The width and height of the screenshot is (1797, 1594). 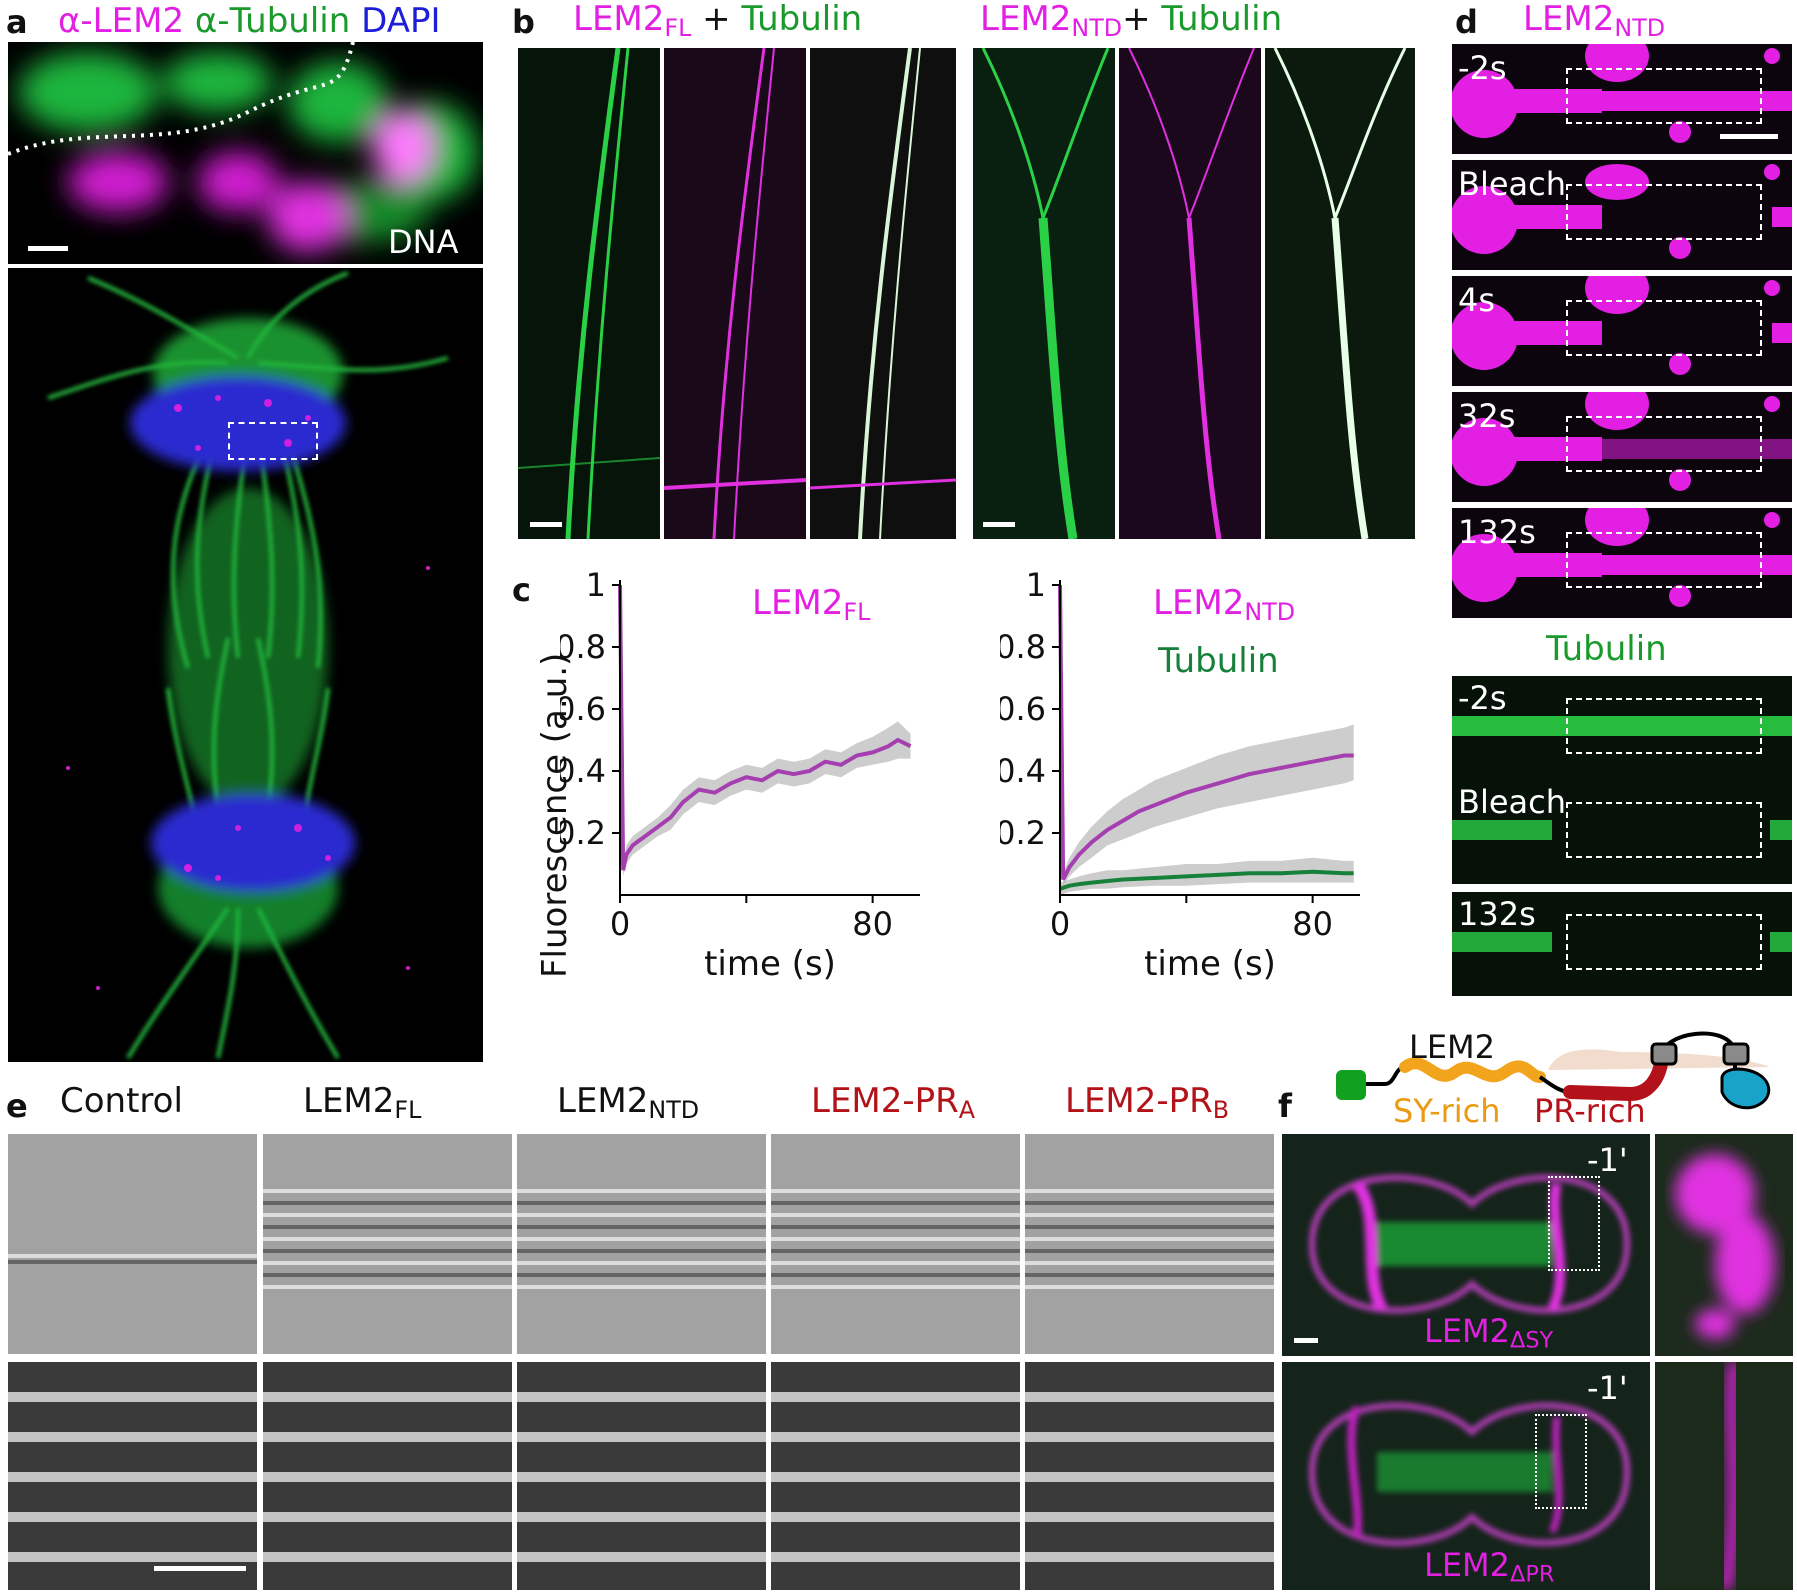 I want to click on y-tick-label: 0.8, so click(x=1023, y=647).